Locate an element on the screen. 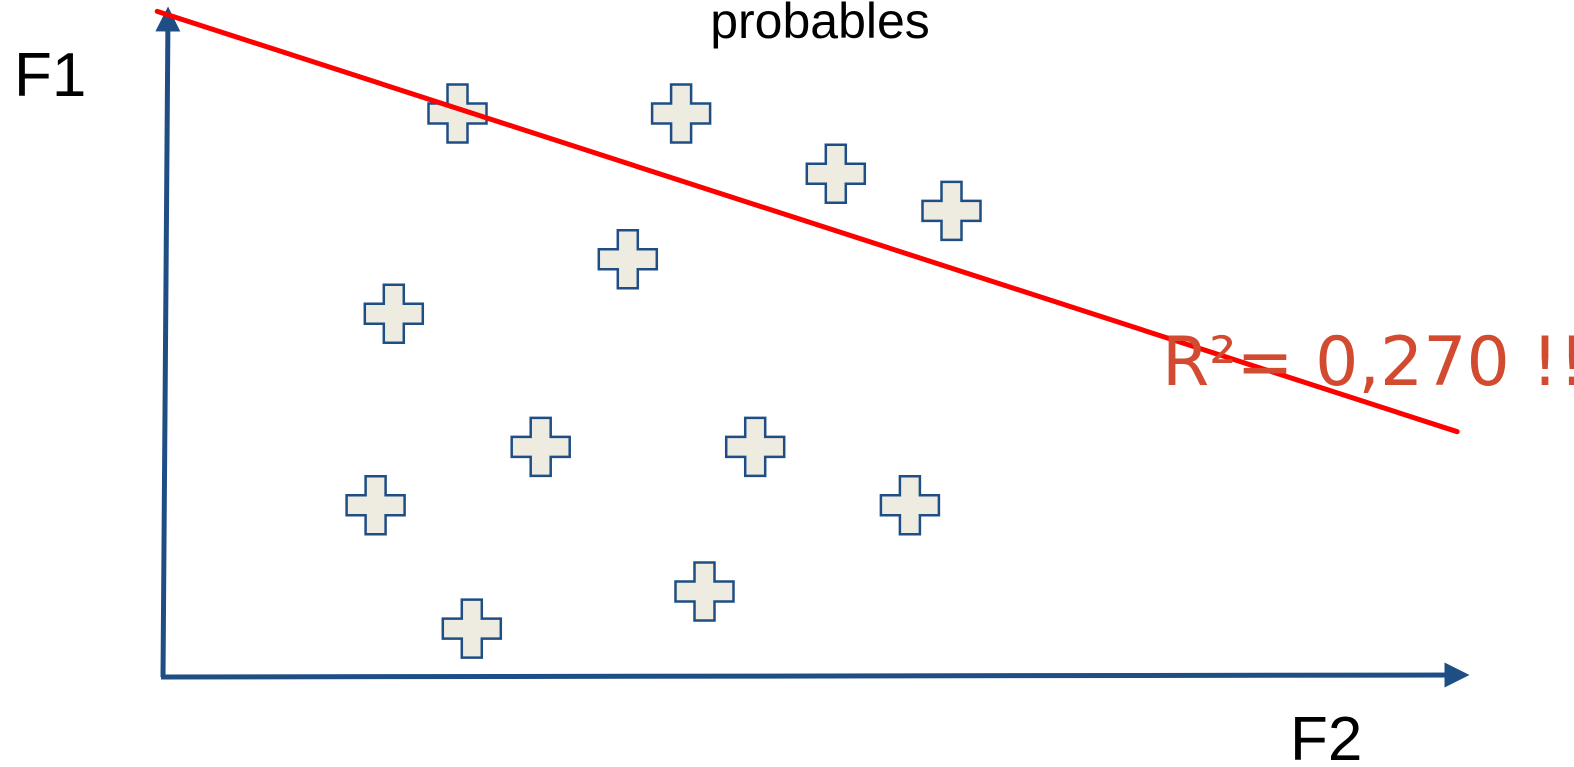 The image size is (1574, 767). x-axis-label: F2 is located at coordinates (1326, 736).